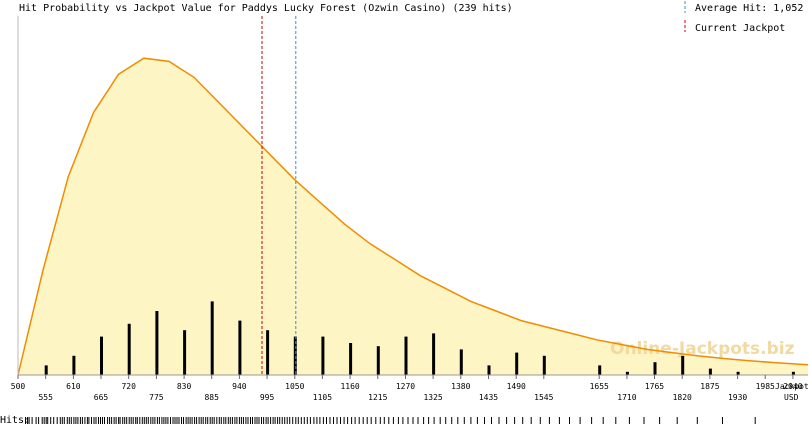 The height and width of the screenshot is (425, 810). What do you see at coordinates (128, 386) in the screenshot?
I see `x-tick-label: 720` at bounding box center [128, 386].